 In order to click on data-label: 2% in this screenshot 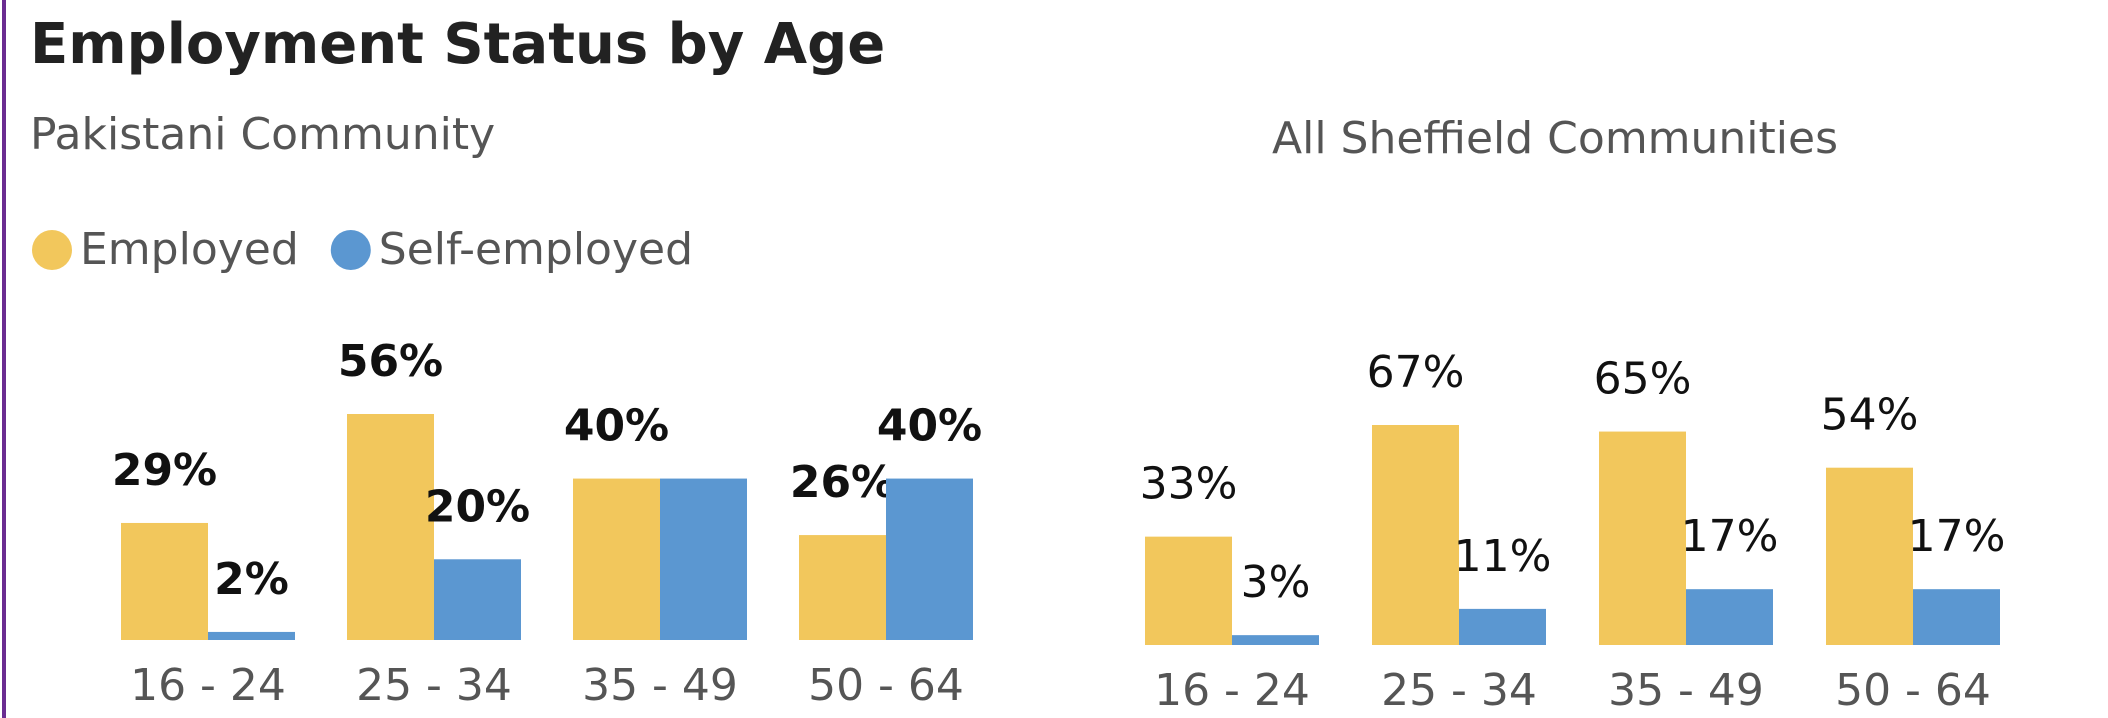, I will do `click(251, 579)`.